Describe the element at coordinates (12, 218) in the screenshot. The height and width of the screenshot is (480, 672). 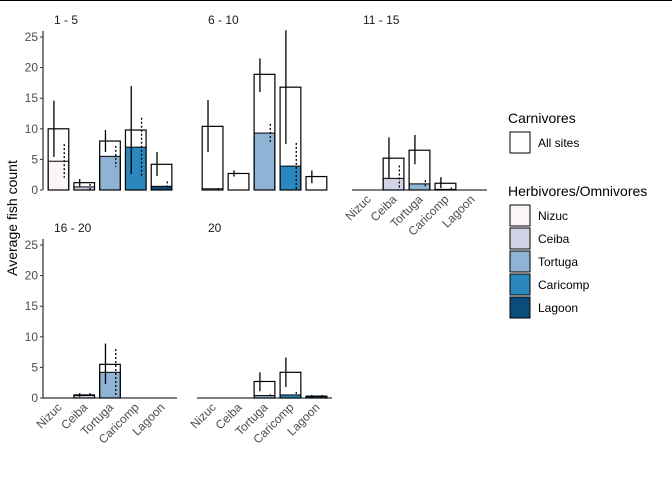
I see `y-axis-title: Average fish count` at that location.